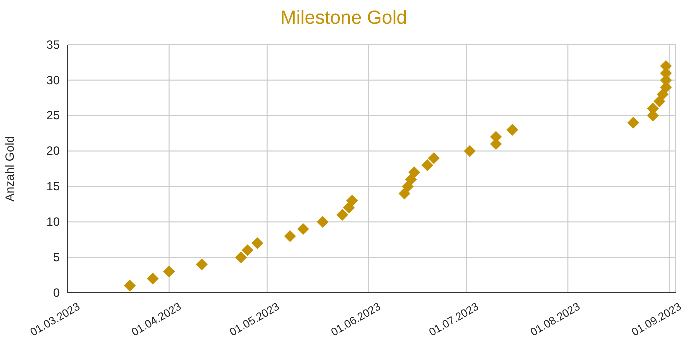 Image resolution: width=688 pixels, height=346 pixels. Describe the element at coordinates (53, 151) in the screenshot. I see `y-tick-label: 20` at that location.